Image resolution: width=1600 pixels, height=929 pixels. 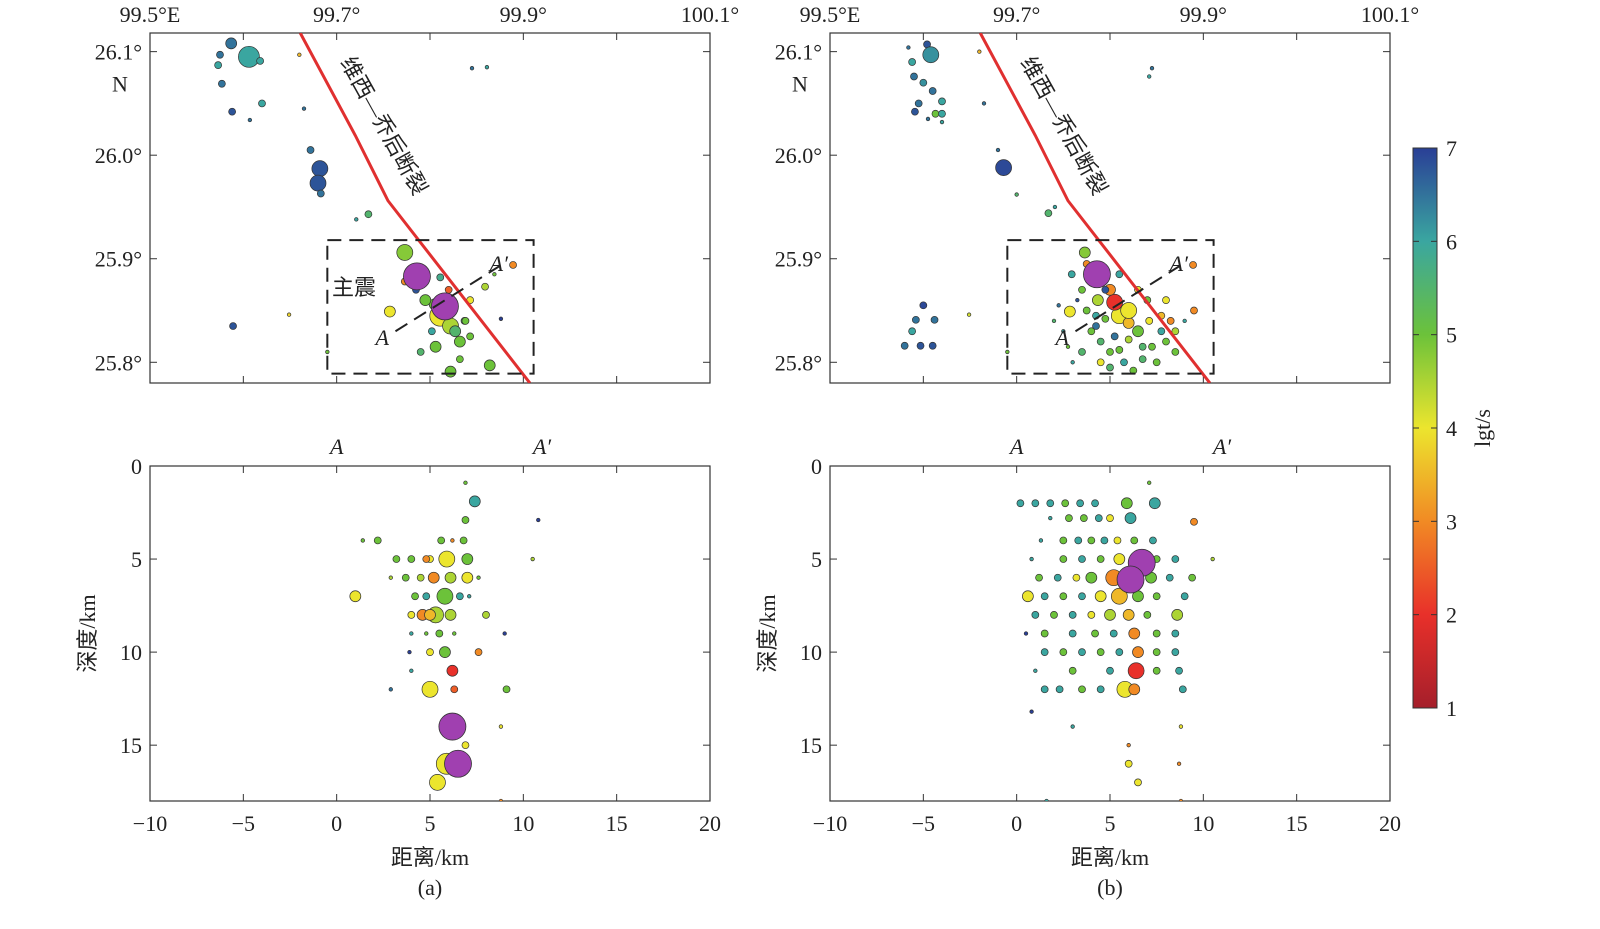 What do you see at coordinates (798, 362) in the screenshot?
I see `lat-tick-label: 25.8°` at bounding box center [798, 362].